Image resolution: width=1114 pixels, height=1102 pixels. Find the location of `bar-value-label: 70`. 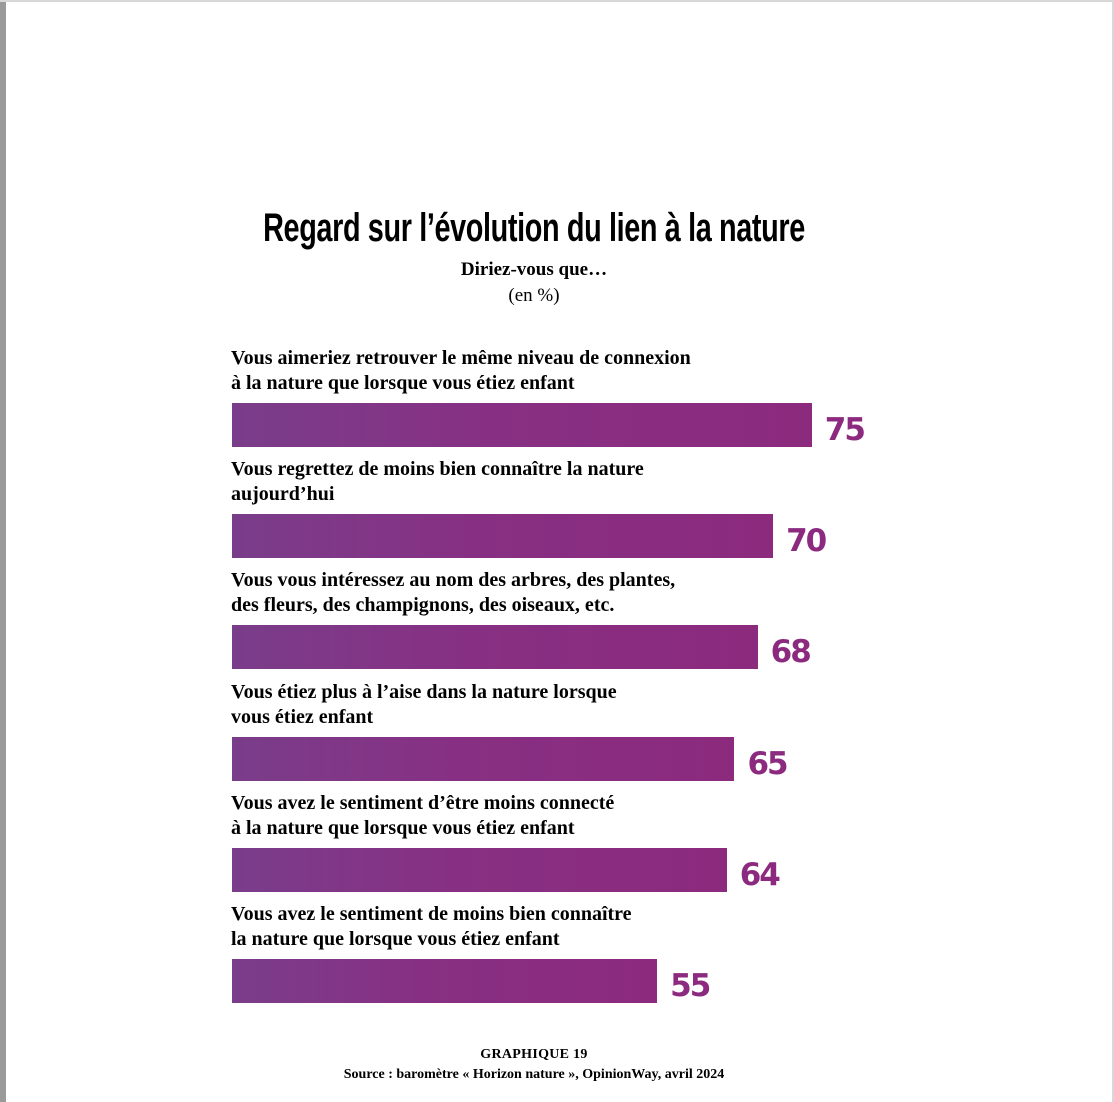

bar-value-label: 70 is located at coordinates (806, 541).